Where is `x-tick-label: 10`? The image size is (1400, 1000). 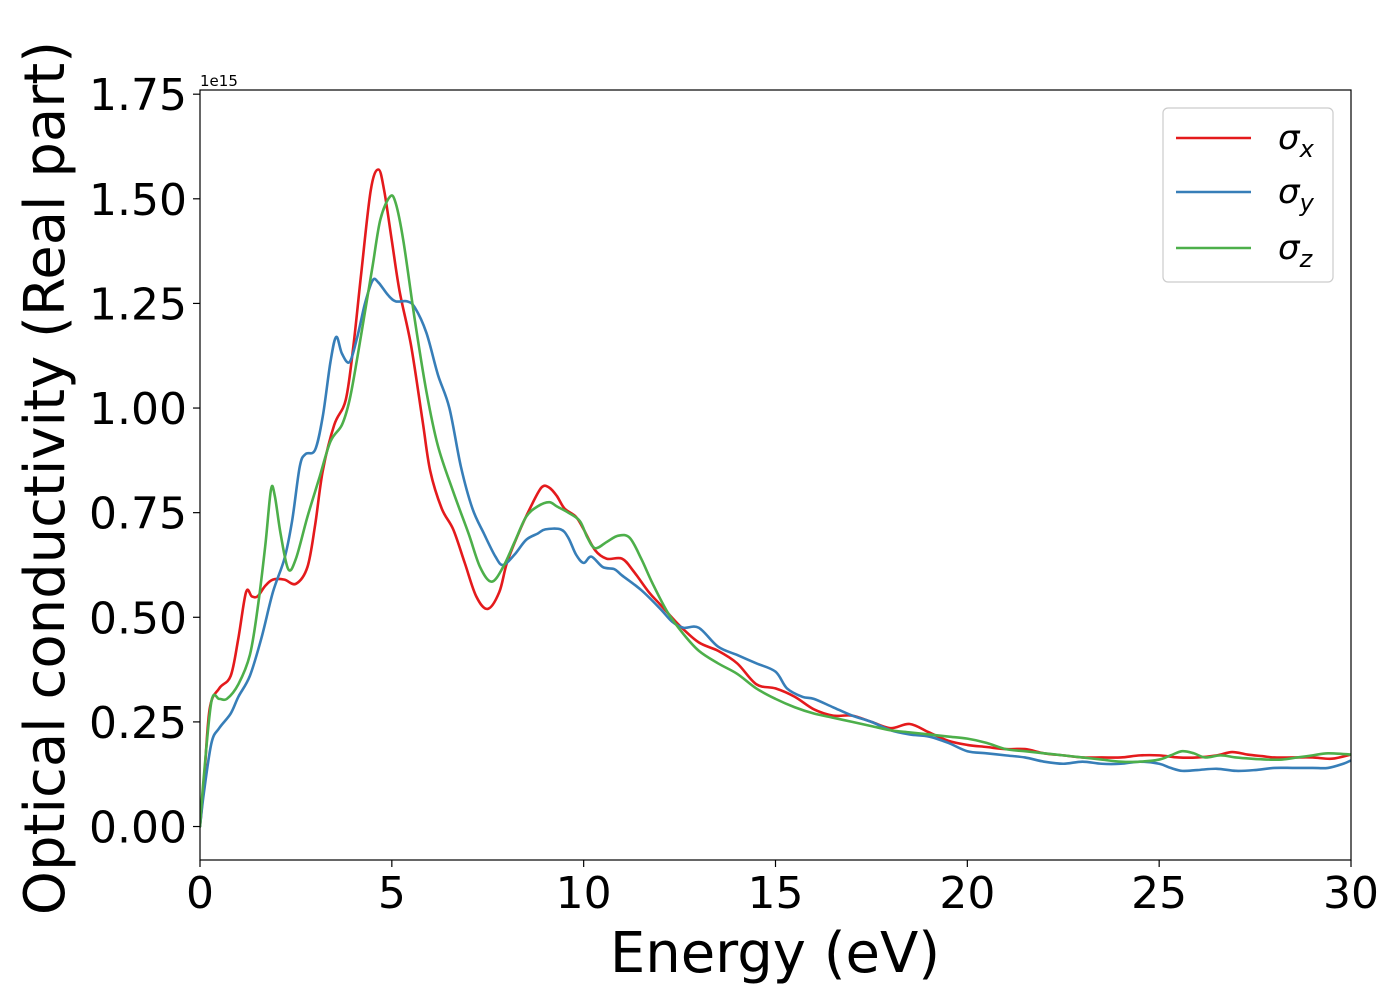
x-tick-label: 10 is located at coordinates (584, 893).